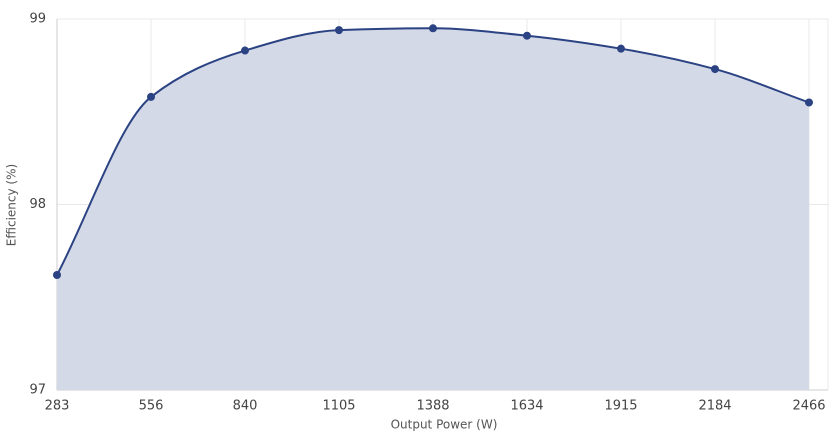  I want to click on x-axis-title: Output Power (W), so click(444, 425).